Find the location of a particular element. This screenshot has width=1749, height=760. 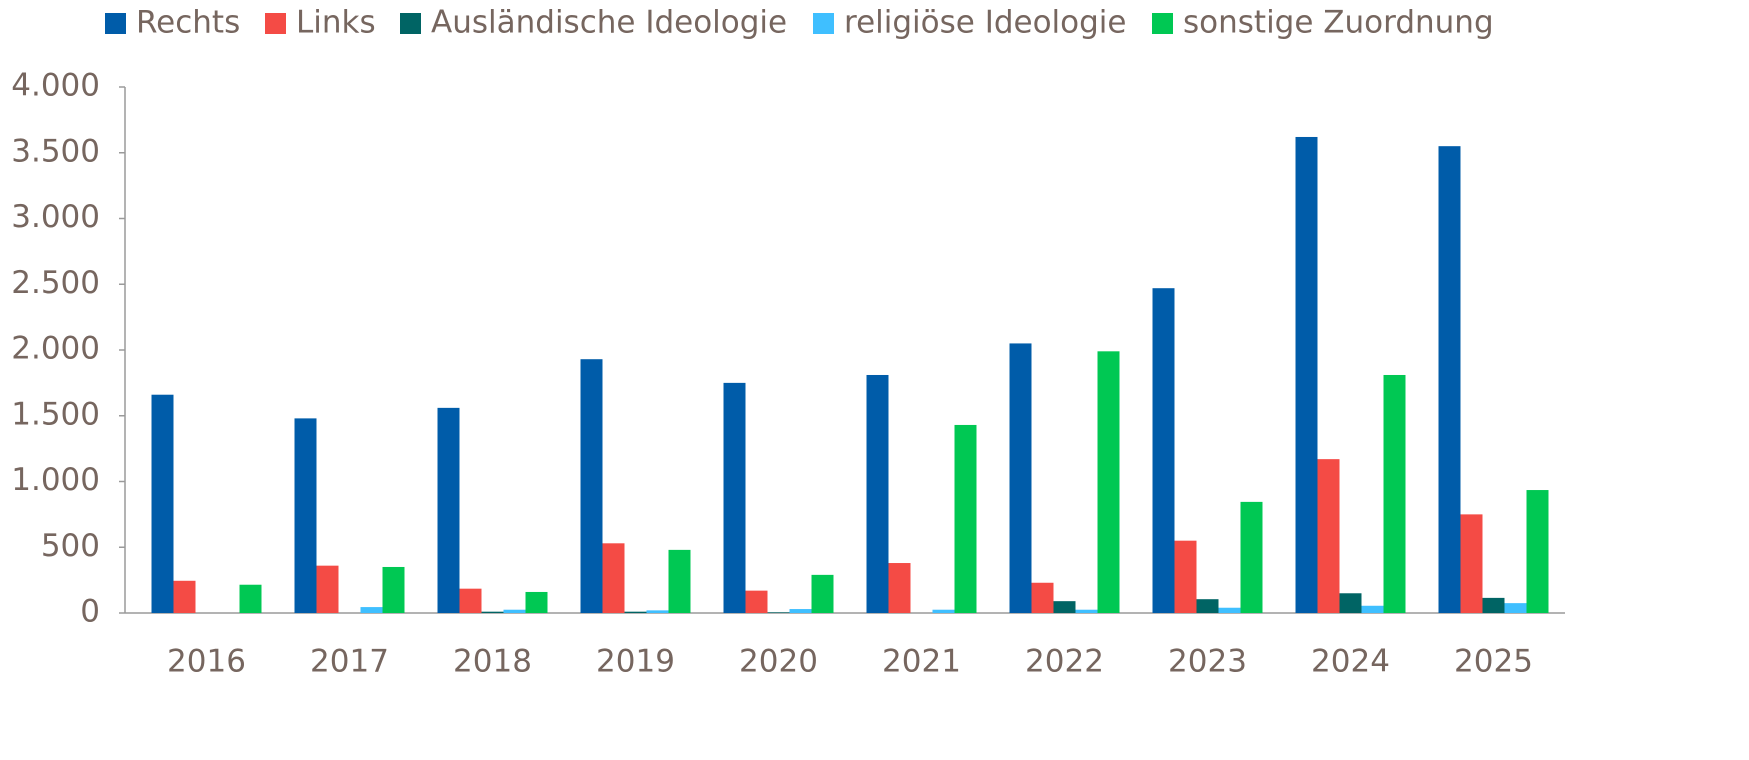

x-tick-label: 2022 is located at coordinates (1064, 662).